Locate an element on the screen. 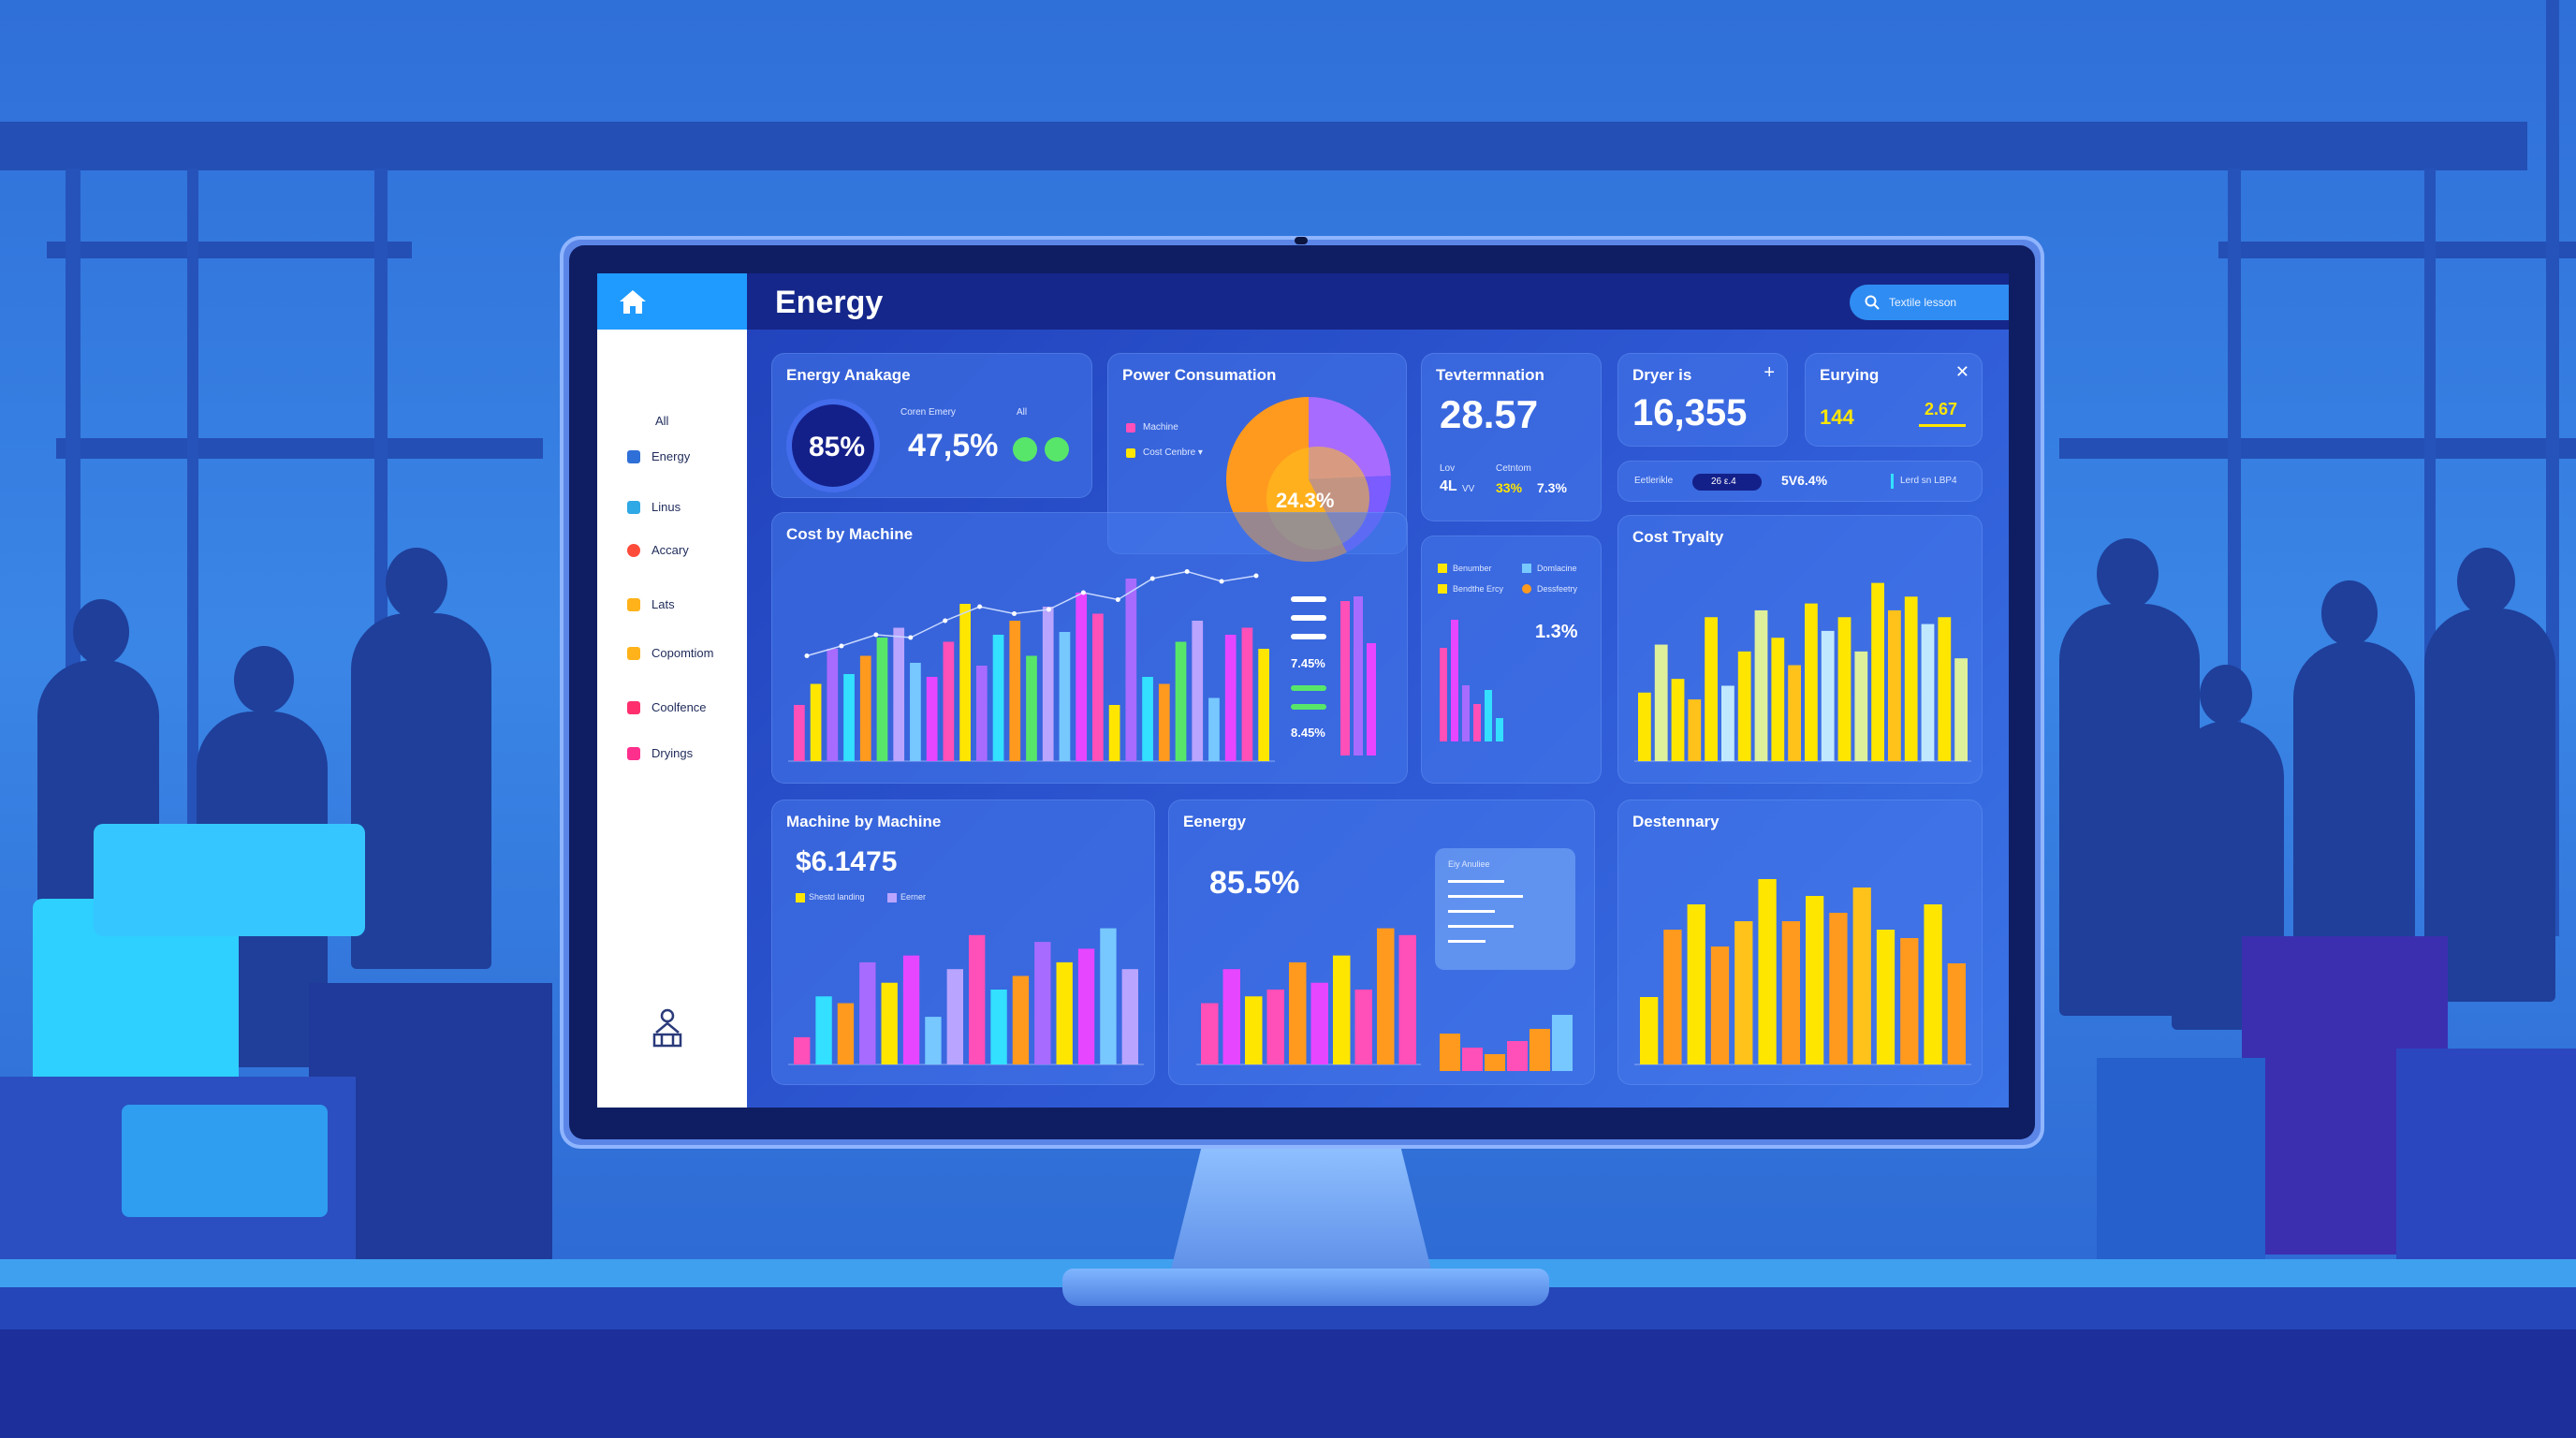  sidebar-header is located at coordinates (672, 301).